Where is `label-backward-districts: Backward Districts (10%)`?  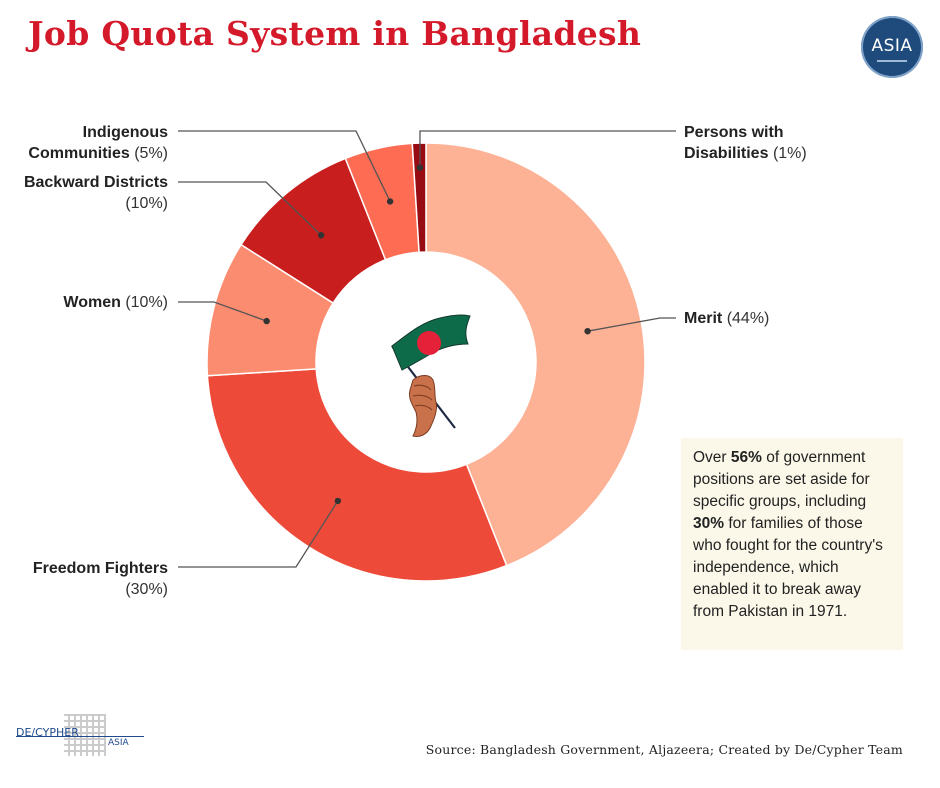 label-backward-districts: Backward Districts (10%) is located at coordinates (96, 193).